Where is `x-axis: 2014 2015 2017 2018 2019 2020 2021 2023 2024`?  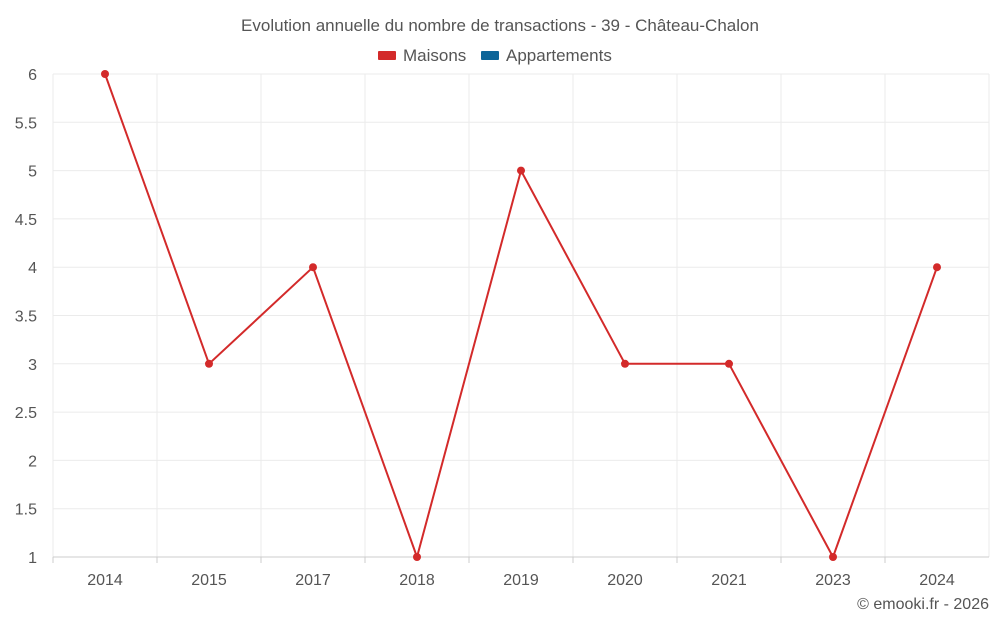
x-axis: 2014 2015 2017 2018 2019 2020 2021 2023 2024 is located at coordinates (520, 572).